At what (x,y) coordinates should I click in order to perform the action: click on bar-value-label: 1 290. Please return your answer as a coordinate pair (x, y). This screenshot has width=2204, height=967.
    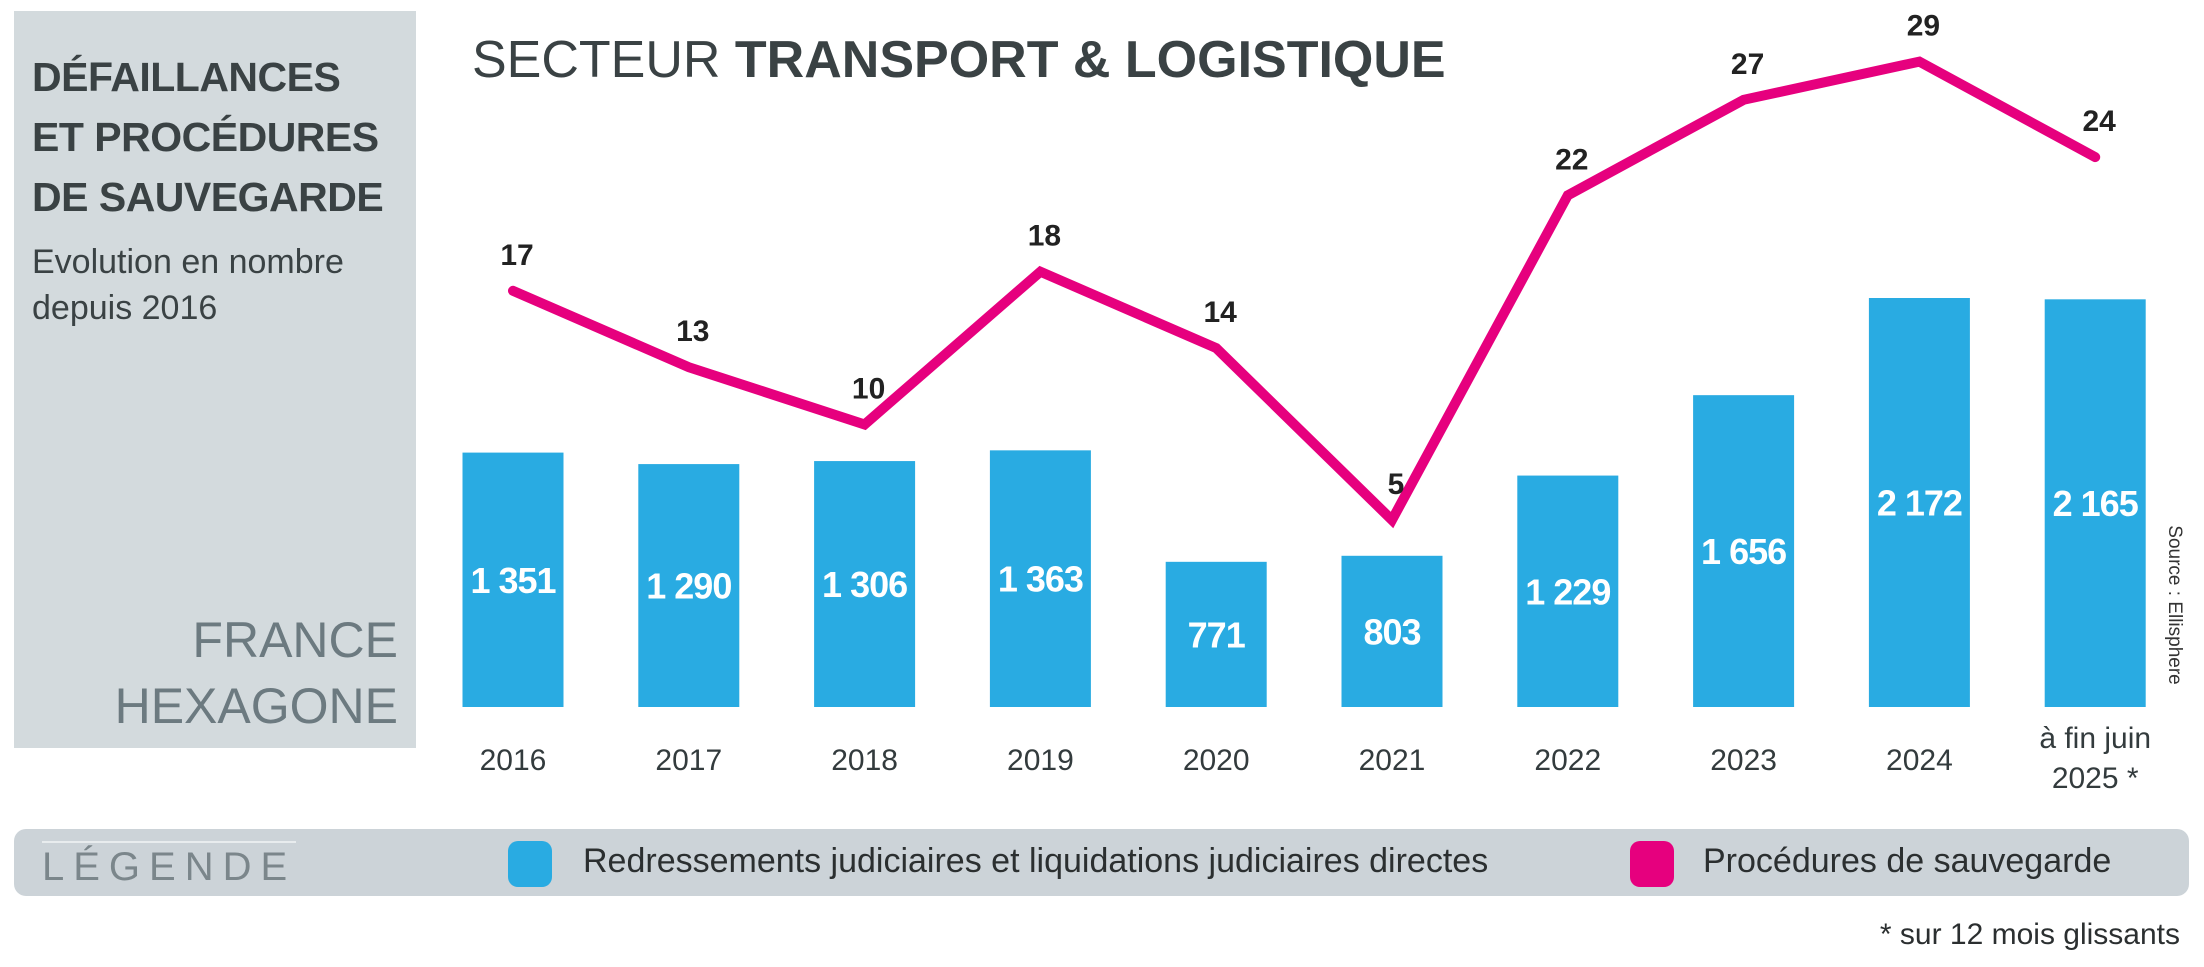
    Looking at the image, I should click on (688, 586).